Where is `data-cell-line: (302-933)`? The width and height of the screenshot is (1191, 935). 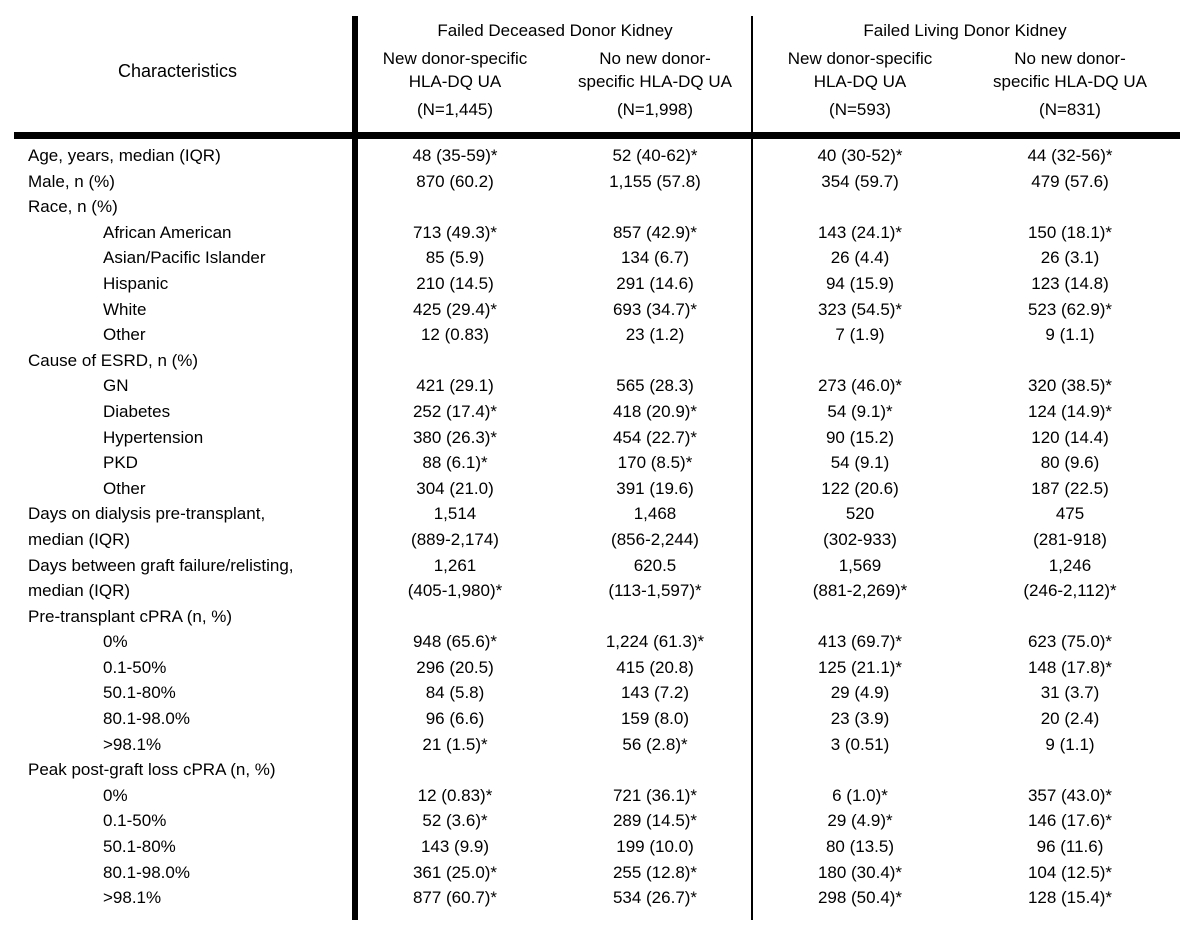
data-cell-line: (302-933) is located at coordinates (860, 539).